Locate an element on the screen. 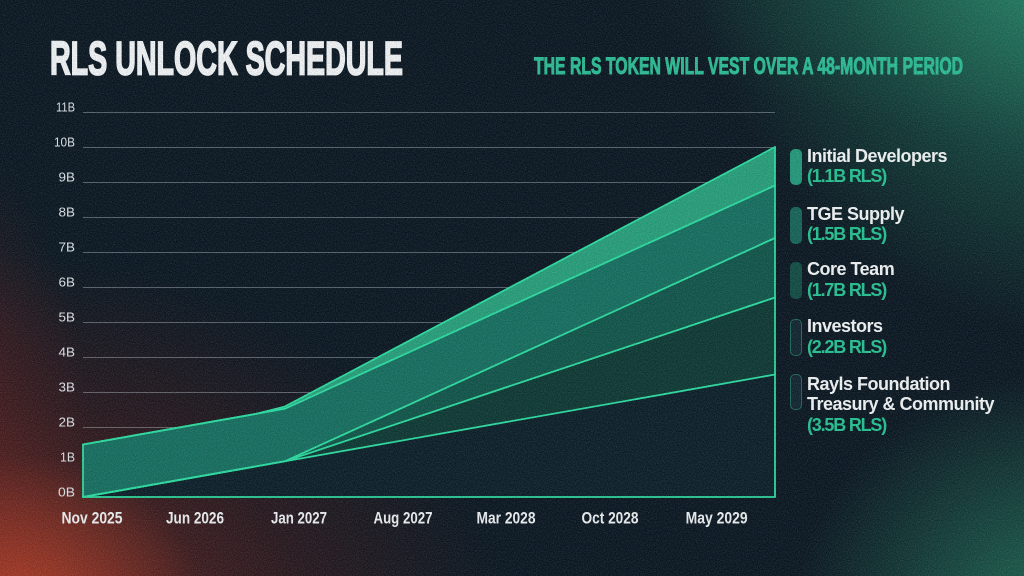 This screenshot has height=576, width=1024. svg-text: Aug 2027 is located at coordinates (403, 517).